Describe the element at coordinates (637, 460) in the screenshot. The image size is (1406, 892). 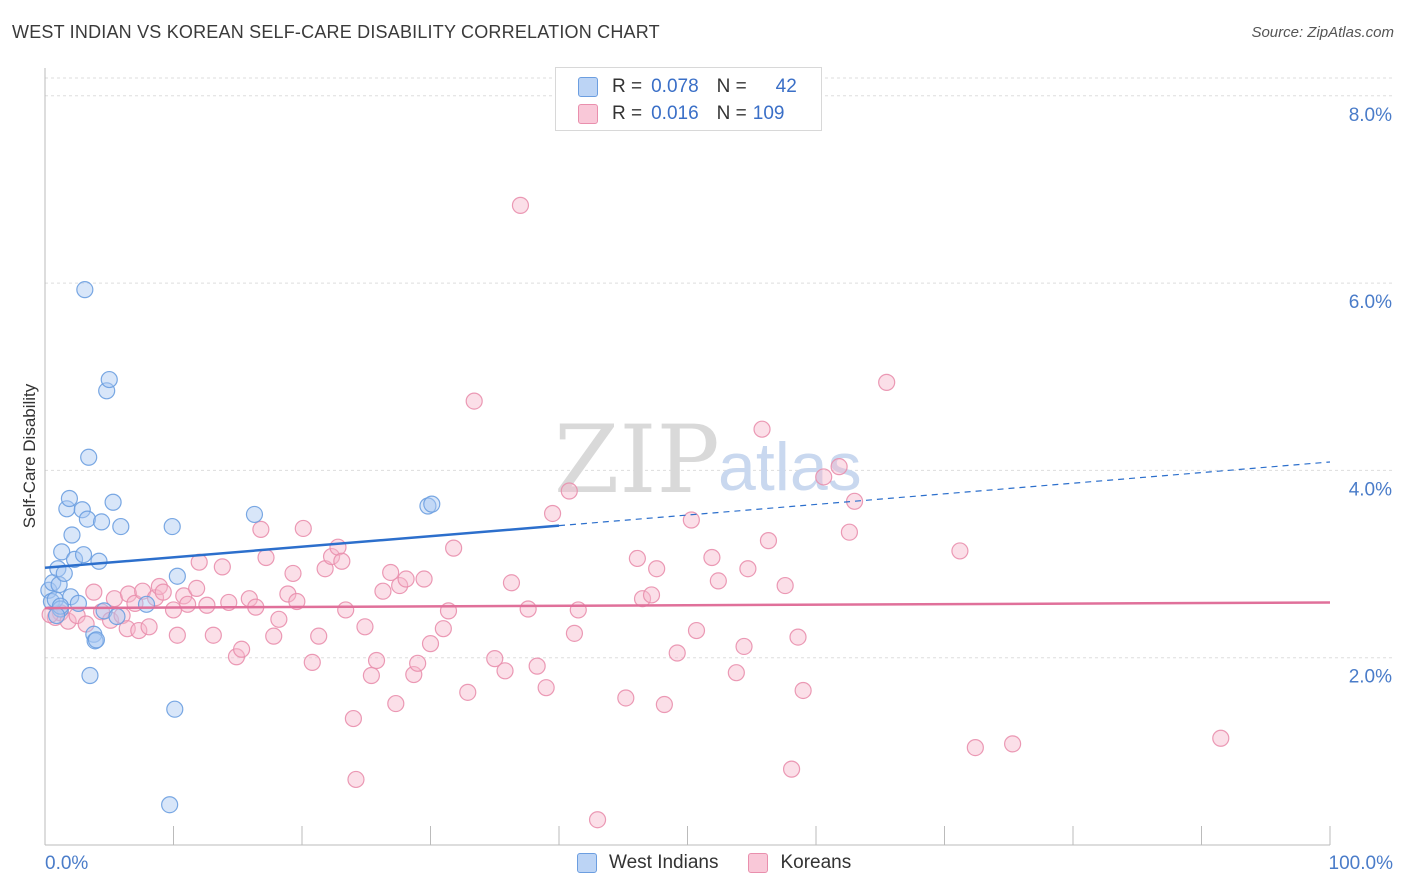
I see `watermark-zip: ZIP` at that location.